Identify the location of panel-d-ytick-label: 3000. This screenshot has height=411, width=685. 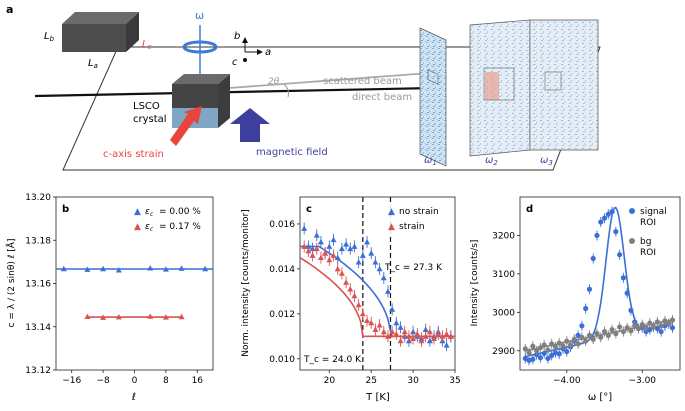
(503, 313).